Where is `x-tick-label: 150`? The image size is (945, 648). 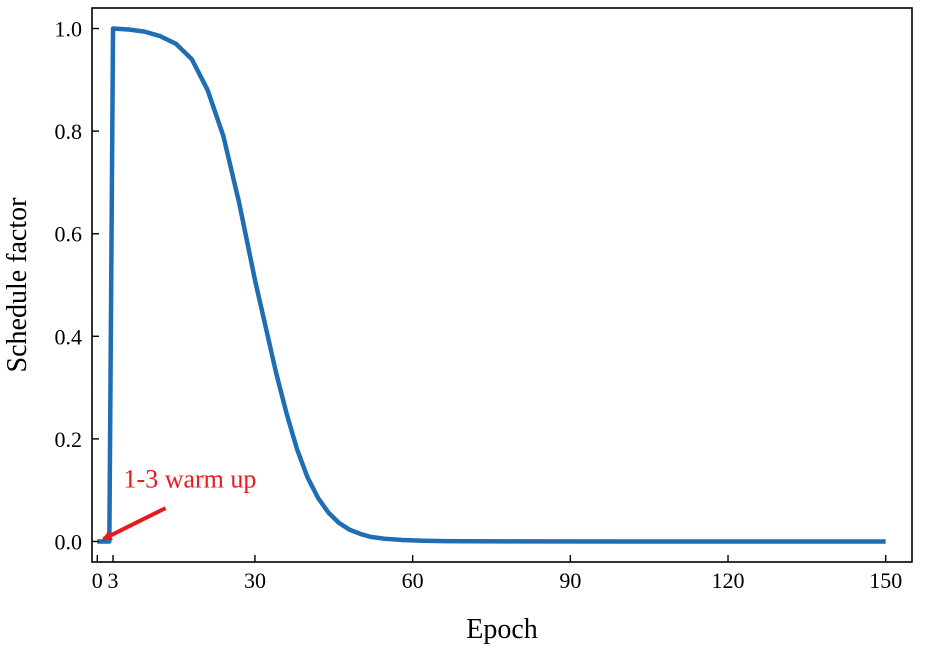
x-tick-label: 150 is located at coordinates (885, 580).